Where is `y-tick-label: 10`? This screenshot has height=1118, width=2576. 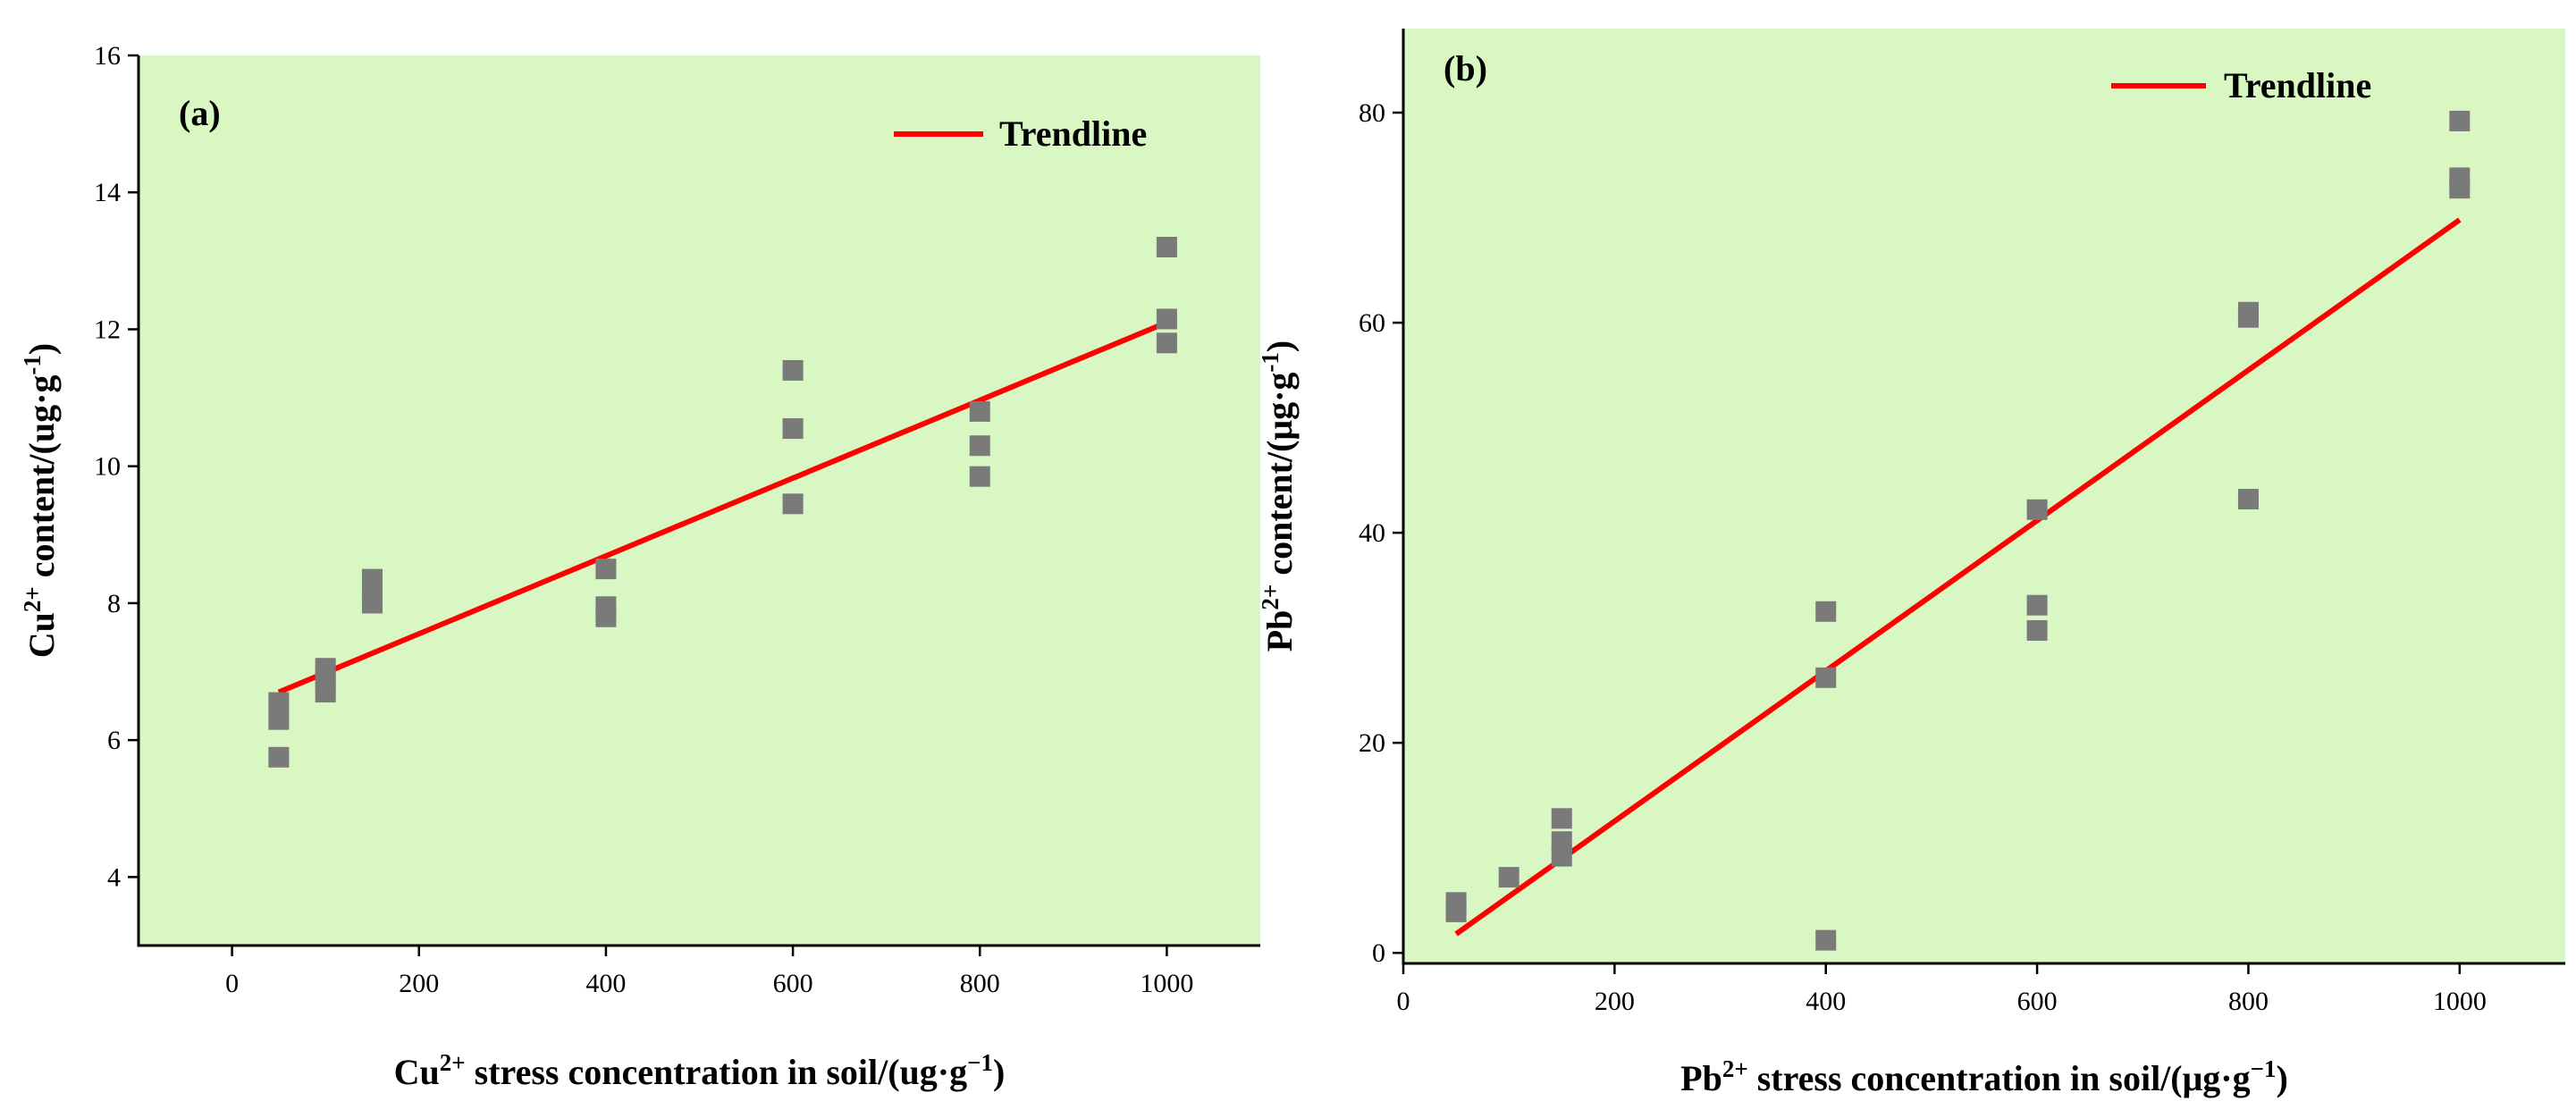 y-tick-label: 10 is located at coordinates (108, 467).